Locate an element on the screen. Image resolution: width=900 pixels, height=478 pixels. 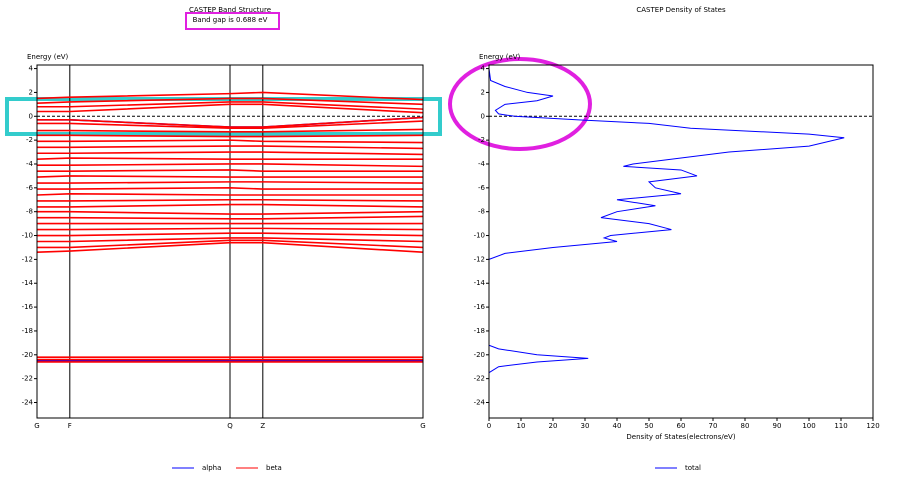
x-tick-label: 110 is located at coordinates (840, 426).